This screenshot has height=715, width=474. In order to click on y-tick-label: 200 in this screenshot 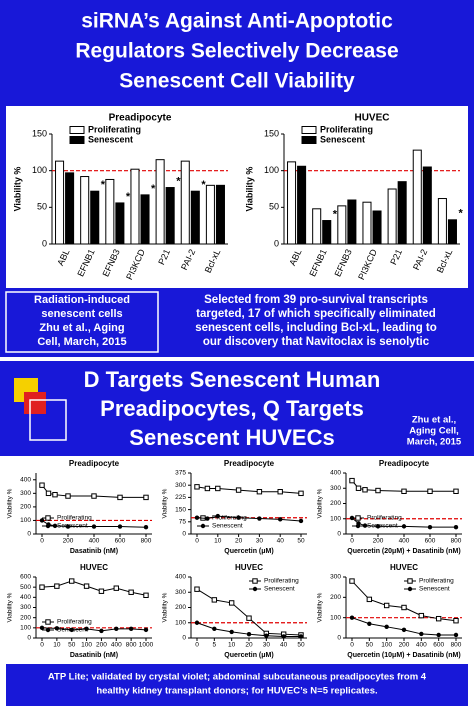, I will do `click(25, 507)`.